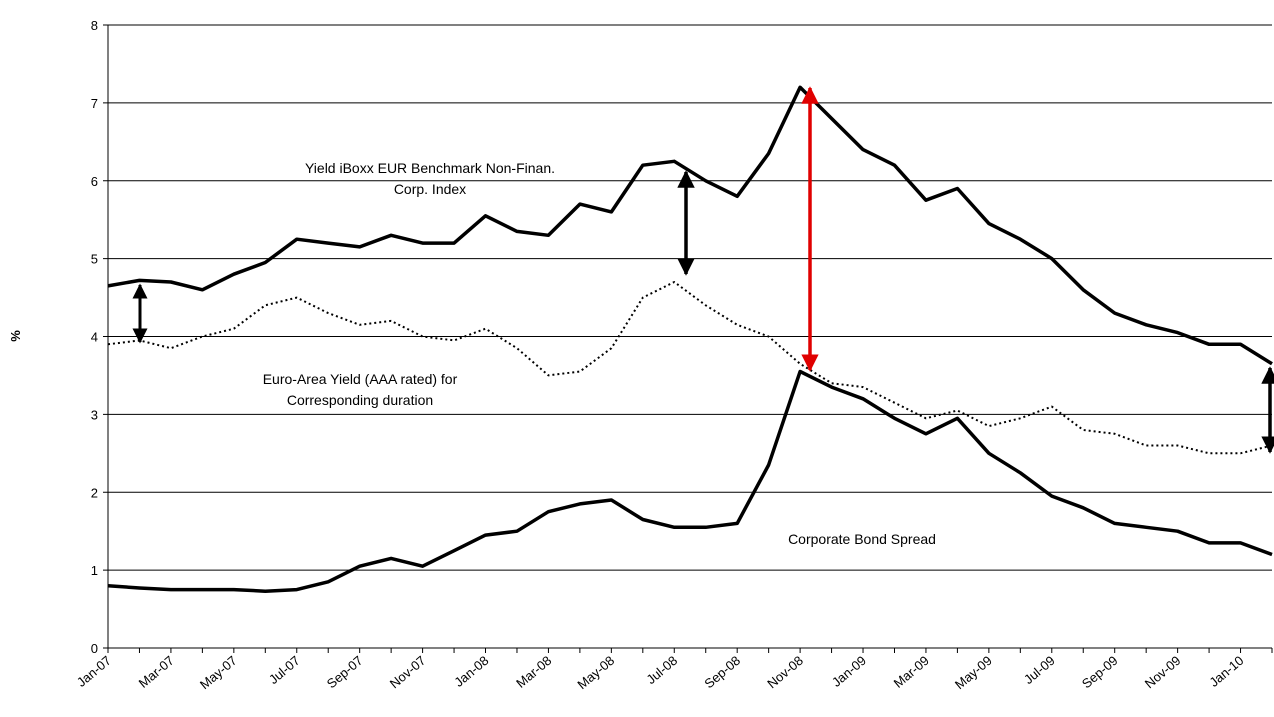  What do you see at coordinates (862, 539) in the screenshot?
I see `annotation: Corporate Bond Spread` at bounding box center [862, 539].